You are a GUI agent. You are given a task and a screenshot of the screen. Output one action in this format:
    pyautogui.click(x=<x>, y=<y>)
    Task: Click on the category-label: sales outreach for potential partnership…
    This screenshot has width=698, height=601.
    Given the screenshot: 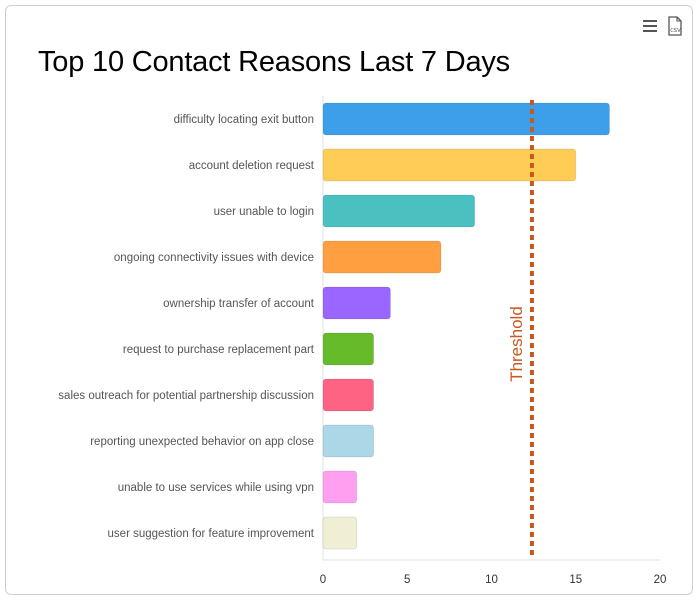 What is the action you would take?
    pyautogui.click(x=186, y=396)
    